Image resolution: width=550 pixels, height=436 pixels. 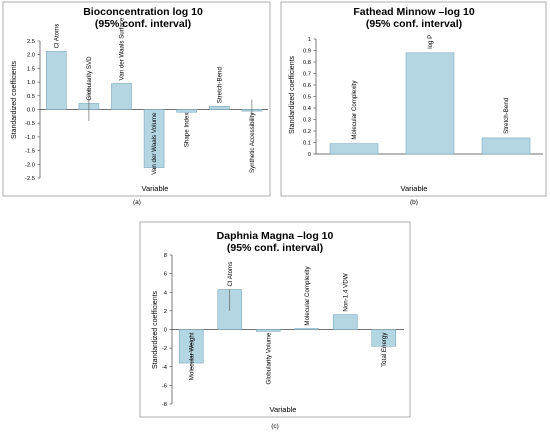 What do you see at coordinates (307, 109) in the screenshot?
I see `y-tick-label: 0.4` at bounding box center [307, 109].